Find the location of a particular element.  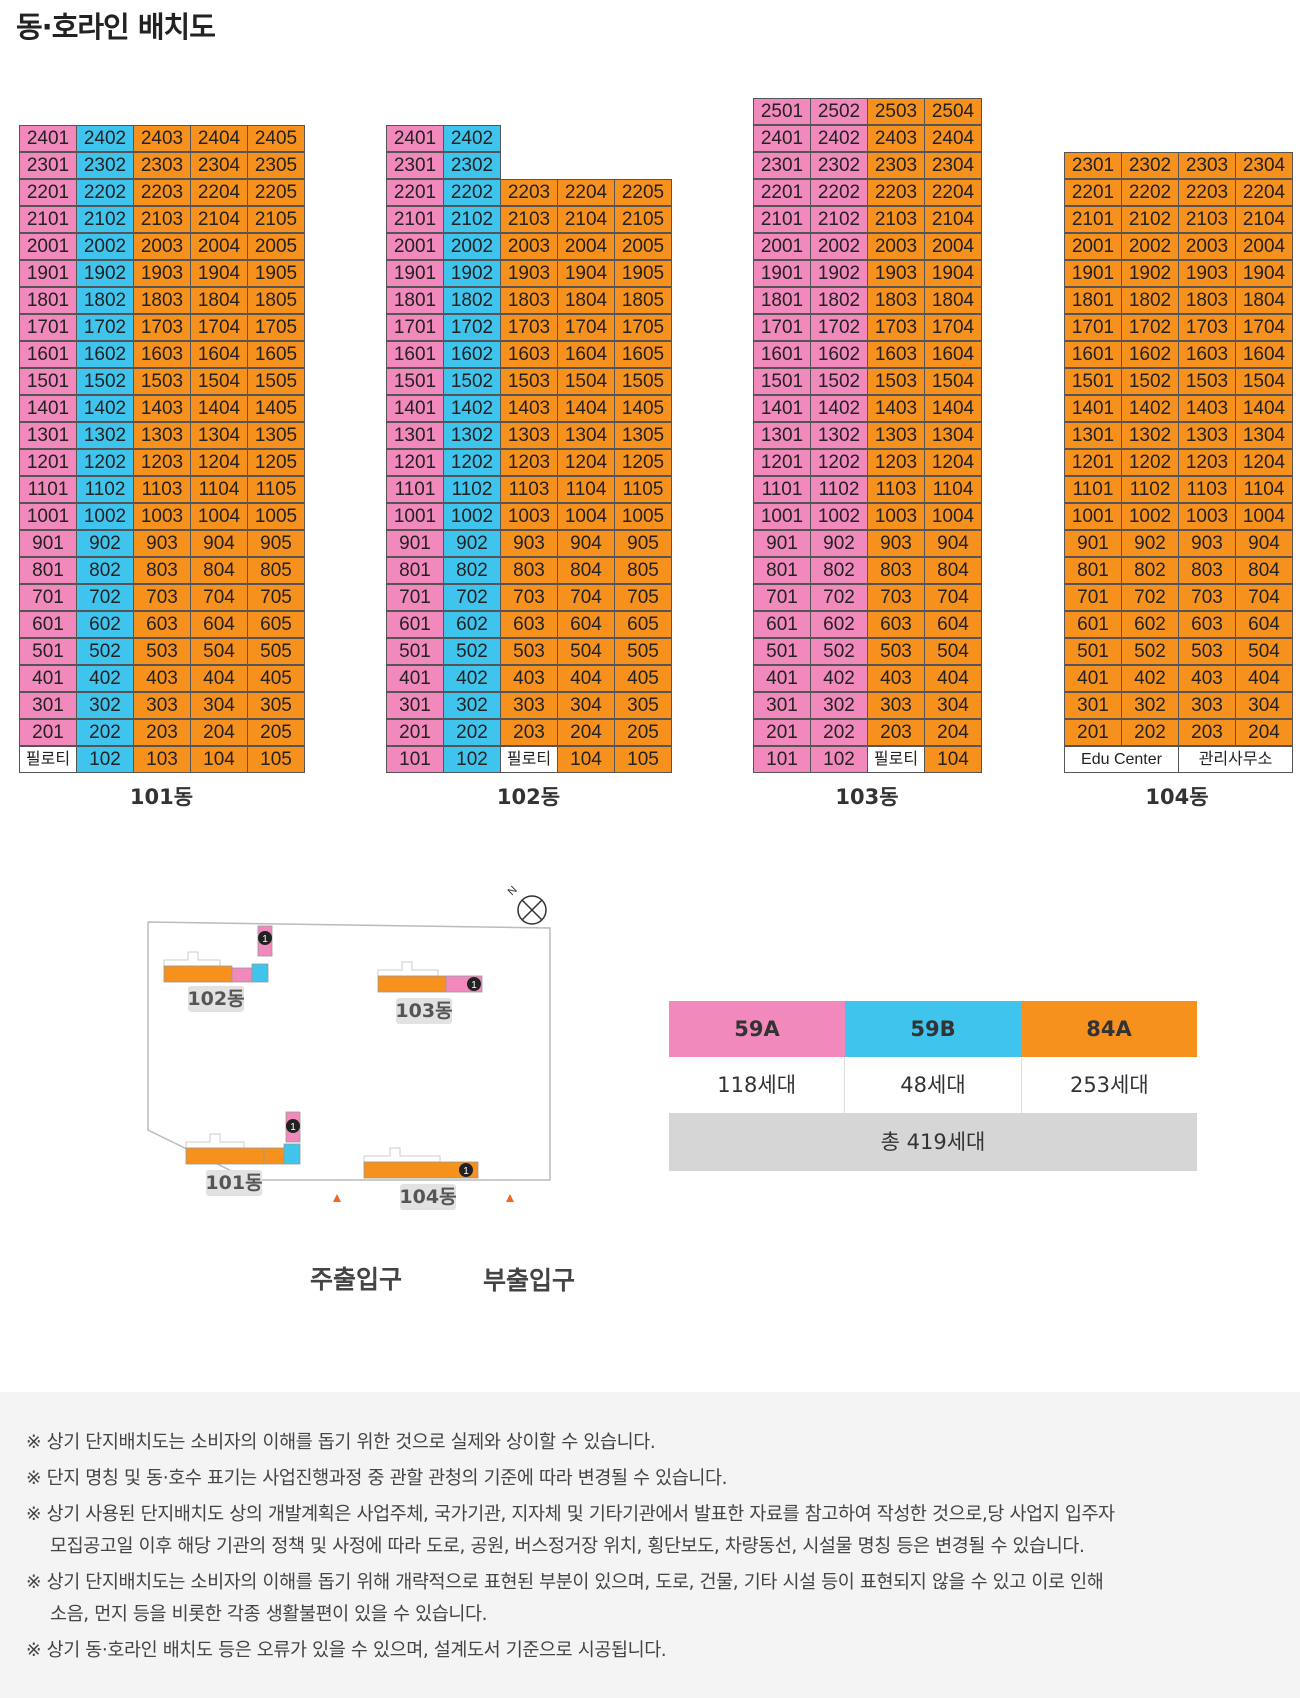

ground-facility-cell: 관리사무소 is located at coordinates (1235, 759).